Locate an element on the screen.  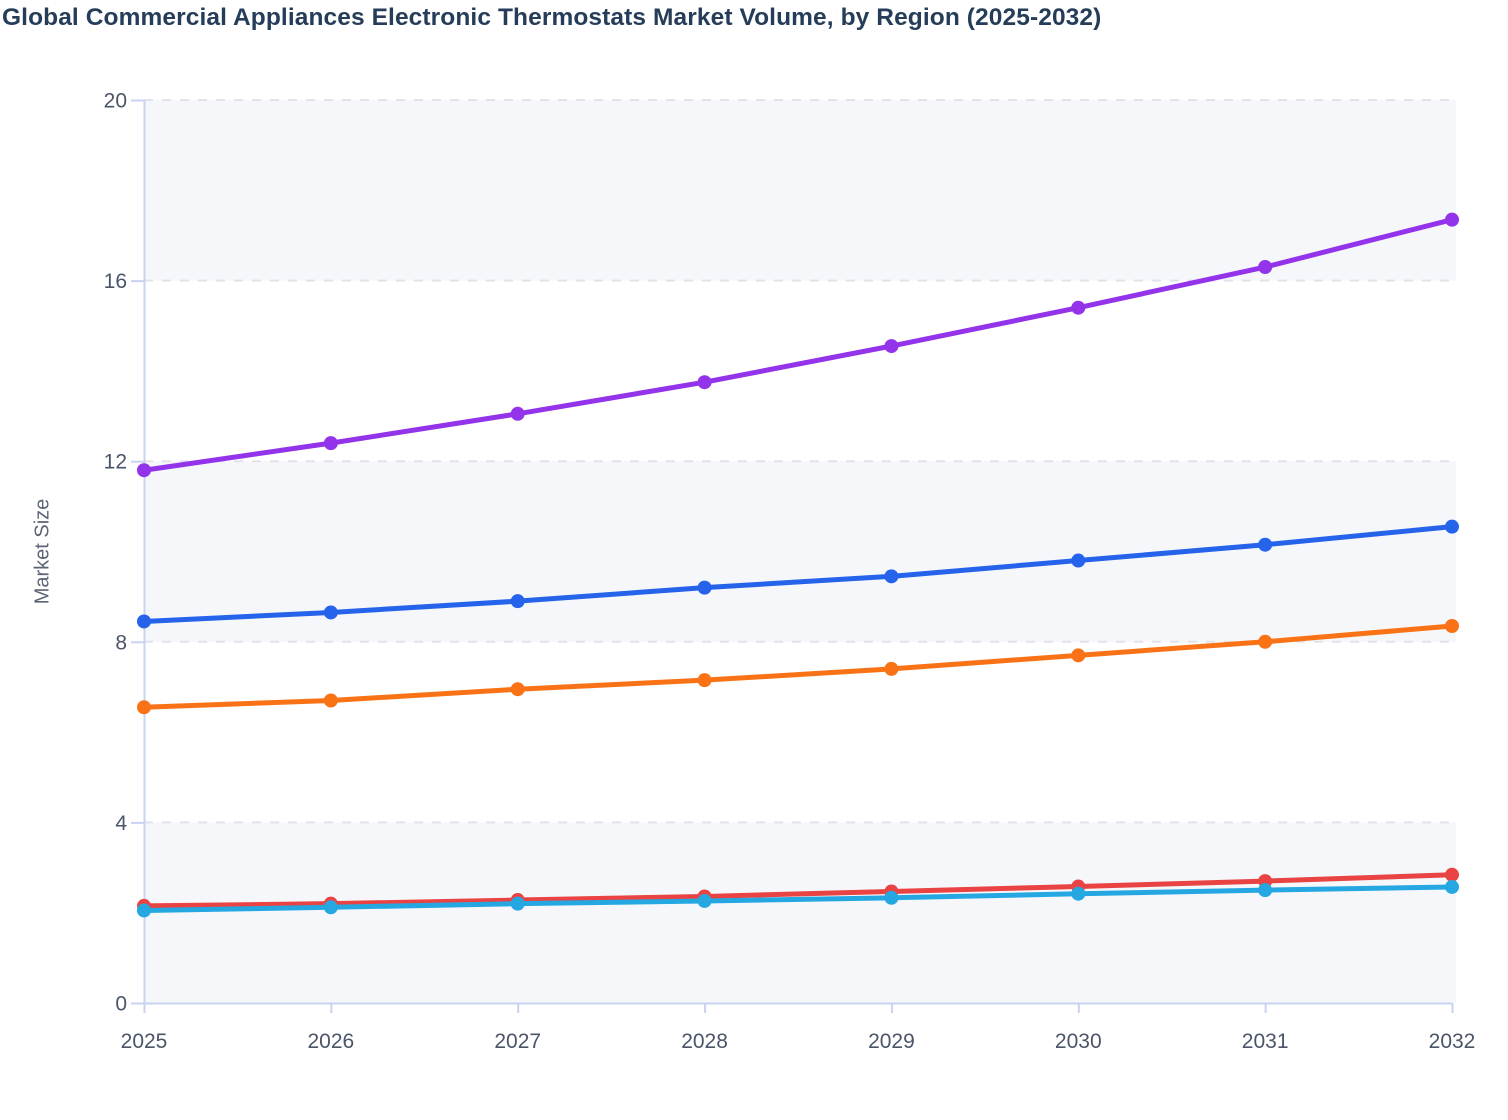
data-point-cyan-series-2026 is located at coordinates (330, 907).